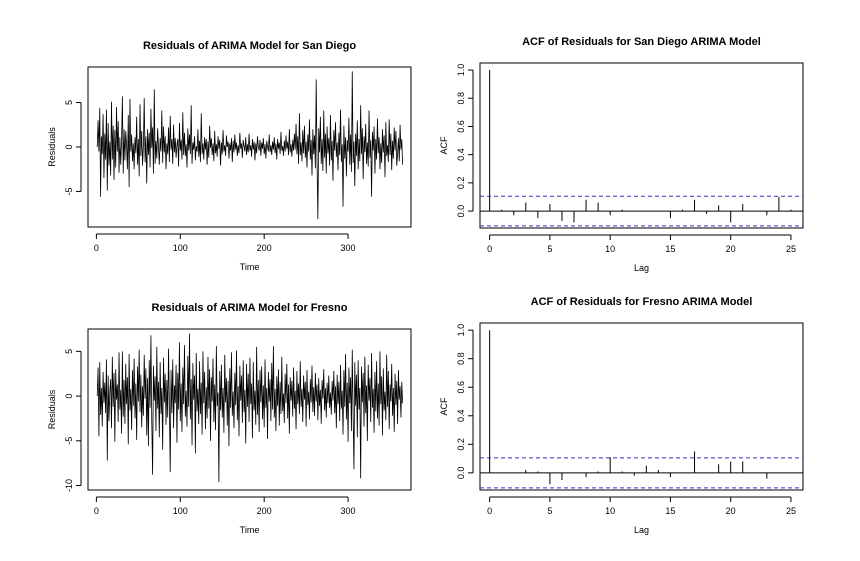 This screenshot has width=860, height=561. I want to click on chart-title: Residuals of ARIMA Model for San Diego, so click(249, 46).